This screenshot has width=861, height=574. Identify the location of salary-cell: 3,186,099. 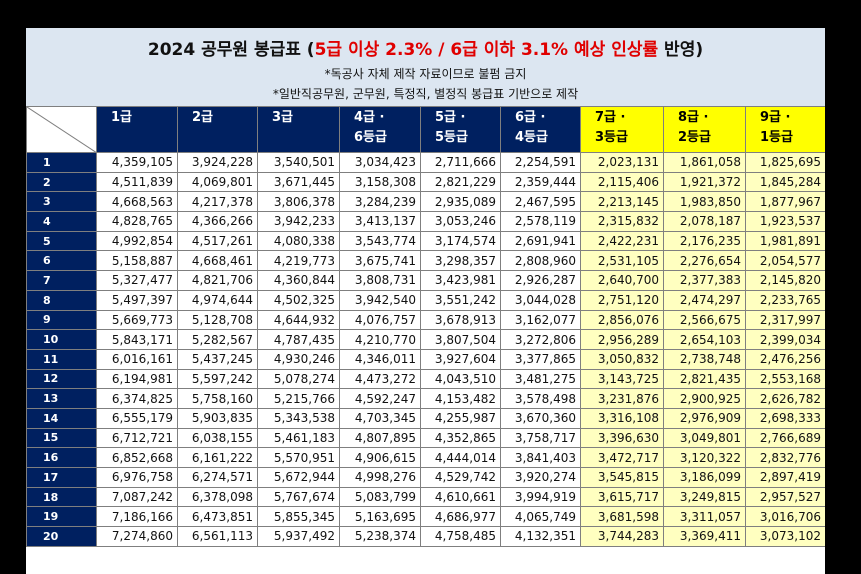
(704, 477).